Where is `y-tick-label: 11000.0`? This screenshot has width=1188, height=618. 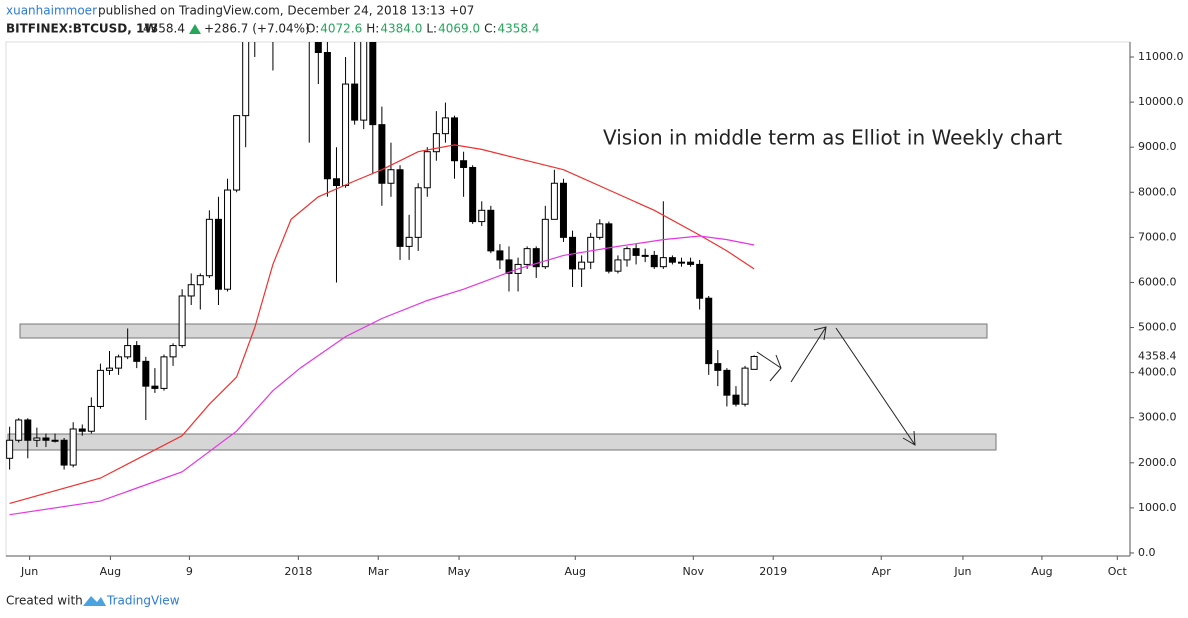 y-tick-label: 11000.0 is located at coordinates (1161, 56).